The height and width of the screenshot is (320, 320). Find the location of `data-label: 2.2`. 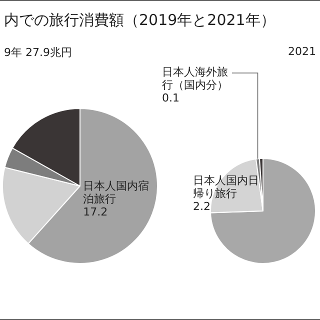

data-label: 2.2 is located at coordinates (201, 206).